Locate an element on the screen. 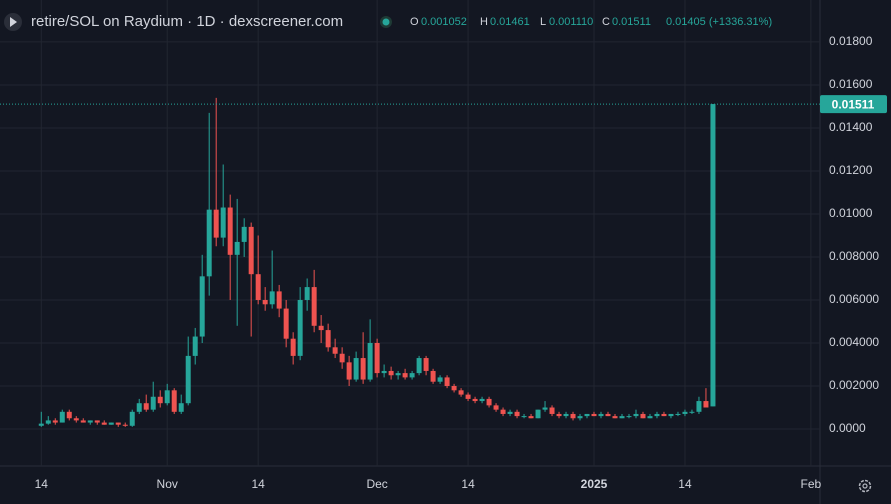 The width and height of the screenshot is (891, 504). y-tick-label: 0.0000 is located at coordinates (847, 428).